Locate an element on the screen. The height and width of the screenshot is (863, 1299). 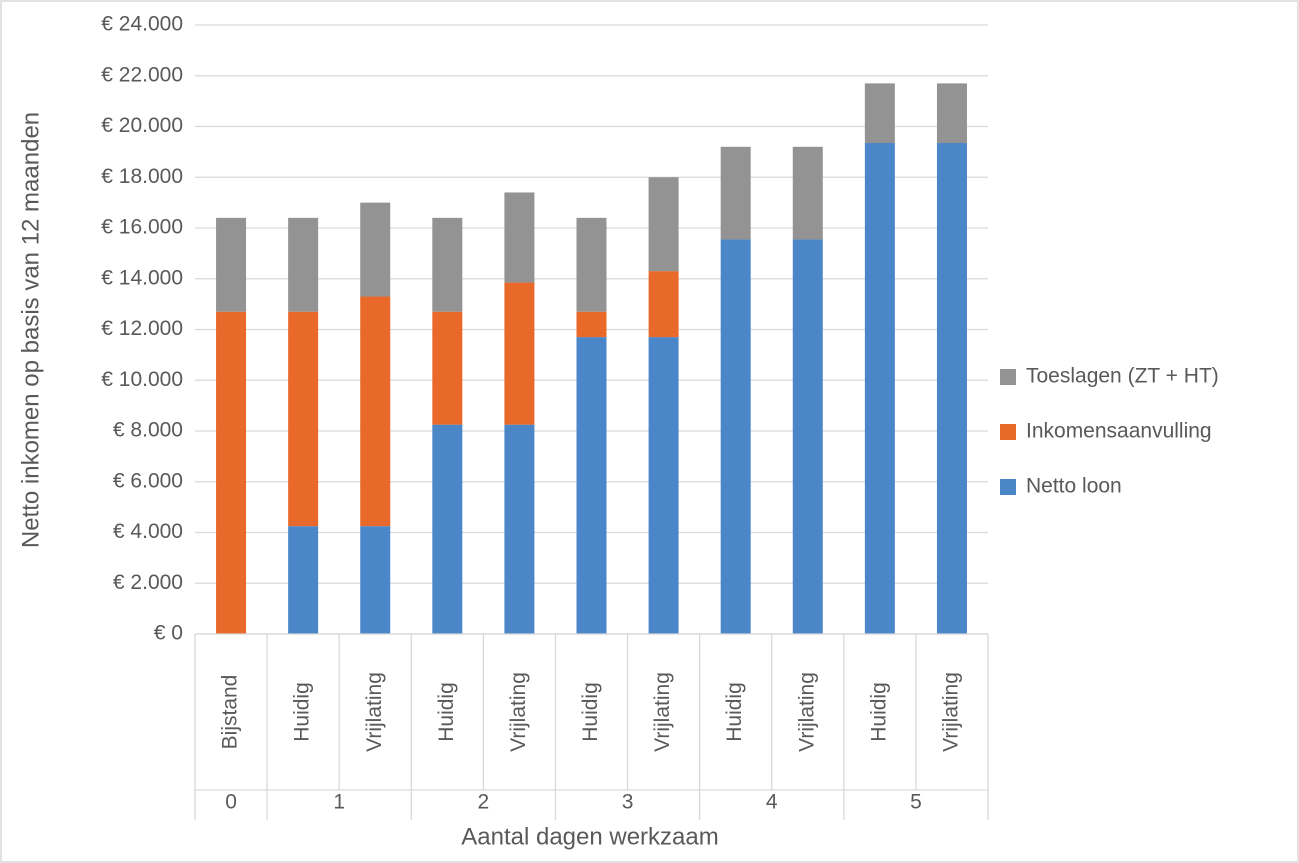
y-tick-label: € 16.000 is located at coordinates (142, 227).